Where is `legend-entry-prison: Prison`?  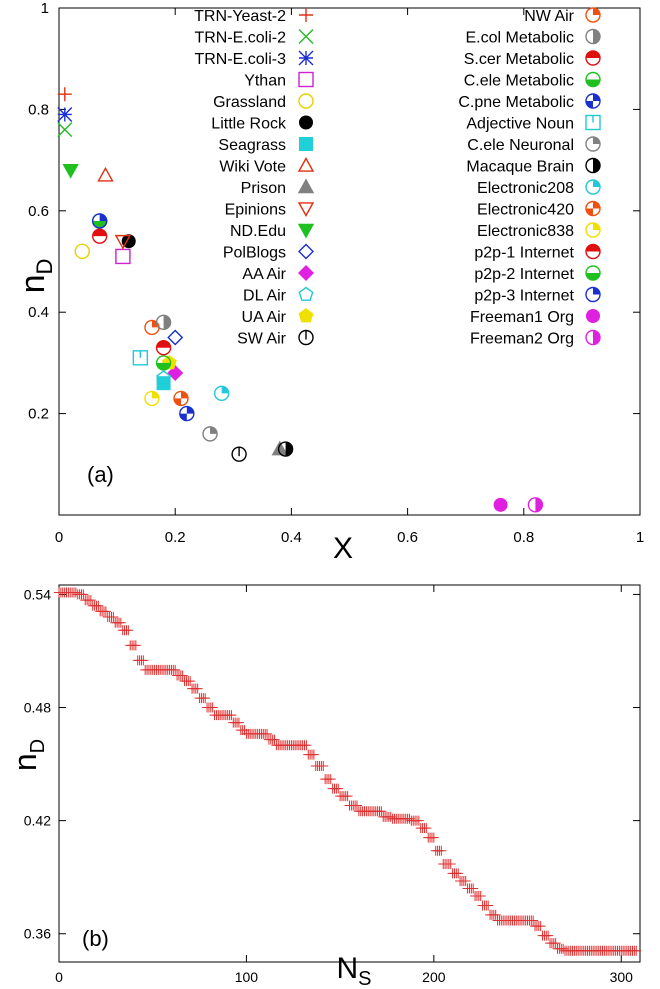 legend-entry-prison: Prison is located at coordinates (278, 187).